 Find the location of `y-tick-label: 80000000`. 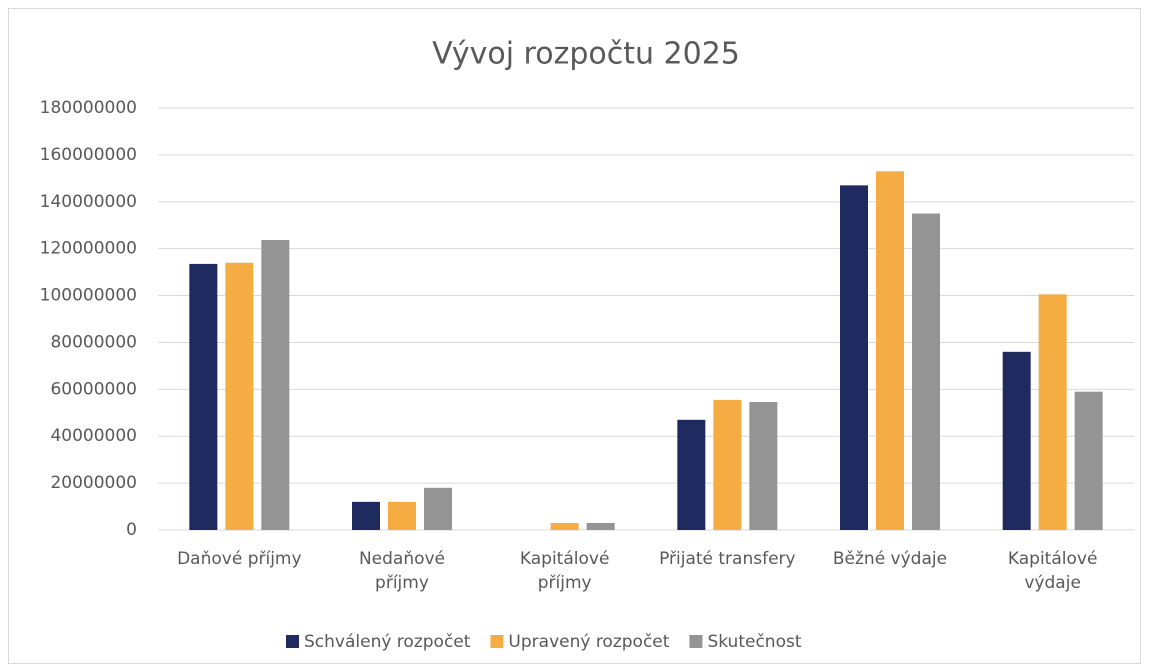

y-tick-label: 80000000 is located at coordinates (93, 342).